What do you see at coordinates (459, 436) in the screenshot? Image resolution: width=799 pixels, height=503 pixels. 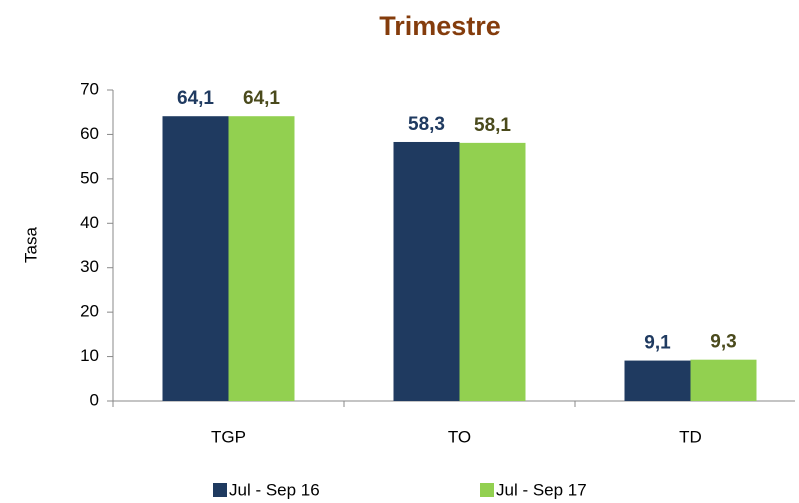 I see `x-tick-label: TO` at bounding box center [459, 436].